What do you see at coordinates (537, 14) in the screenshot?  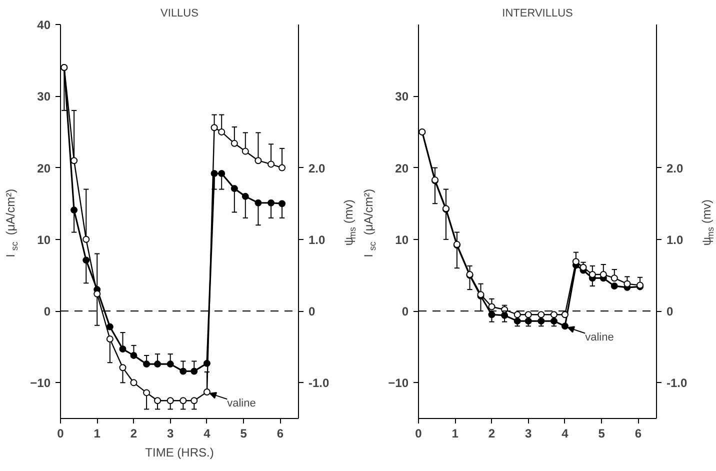 I see `chart-title: INTERVILLUS` at bounding box center [537, 14].